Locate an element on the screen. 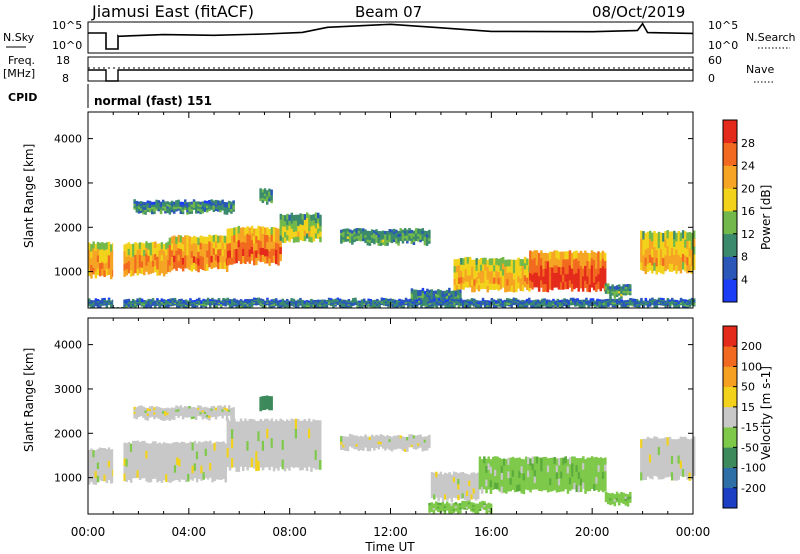  power-colorbar-tick-label-5: 24 is located at coordinates (748, 166).